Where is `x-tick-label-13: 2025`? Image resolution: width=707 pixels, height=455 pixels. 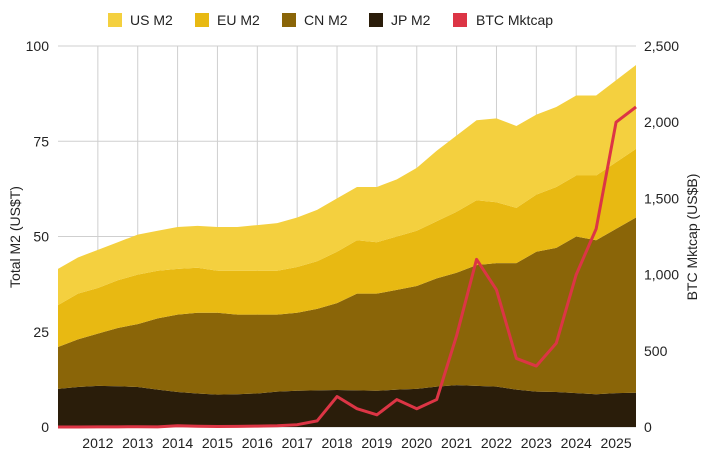
x-tick-label-13: 2025 is located at coordinates (615, 443).